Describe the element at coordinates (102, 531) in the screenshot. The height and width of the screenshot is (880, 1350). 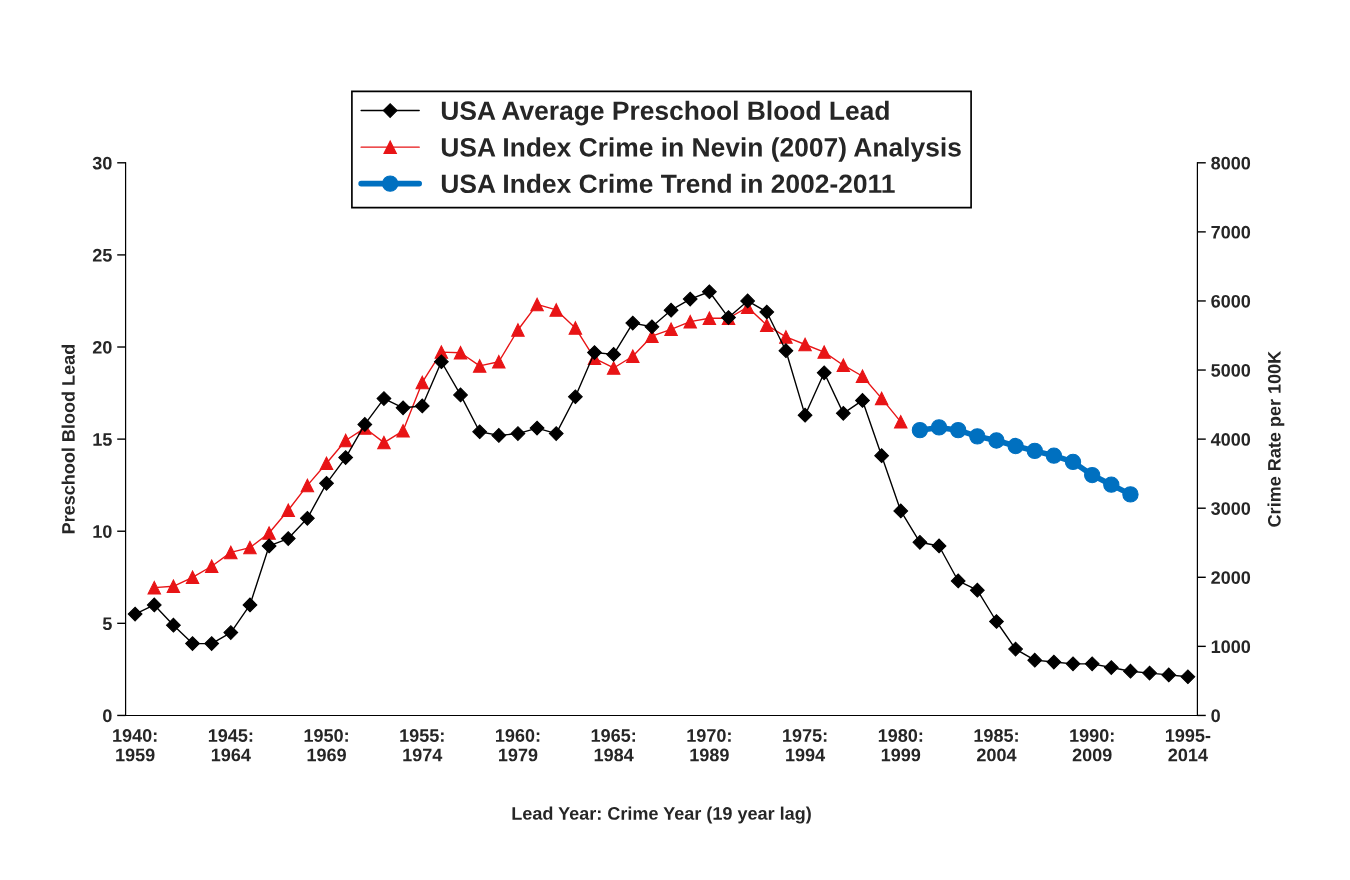
I see `y-tick-label: 10` at that location.